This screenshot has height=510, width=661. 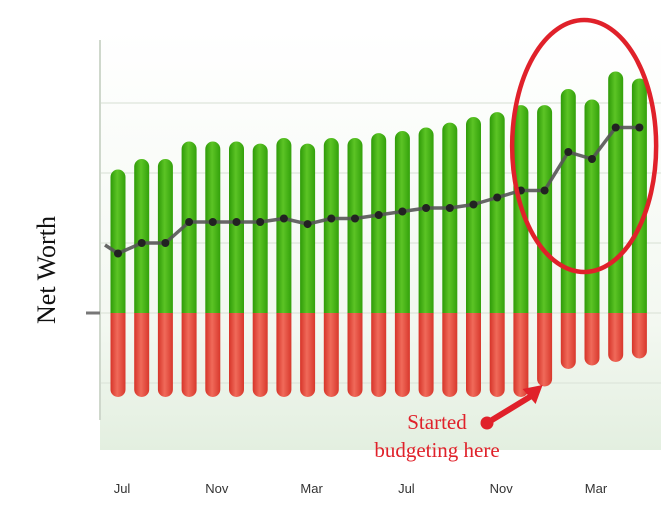 What do you see at coordinates (46, 270) in the screenshot?
I see `y-axis-label: Net Worth` at bounding box center [46, 270].